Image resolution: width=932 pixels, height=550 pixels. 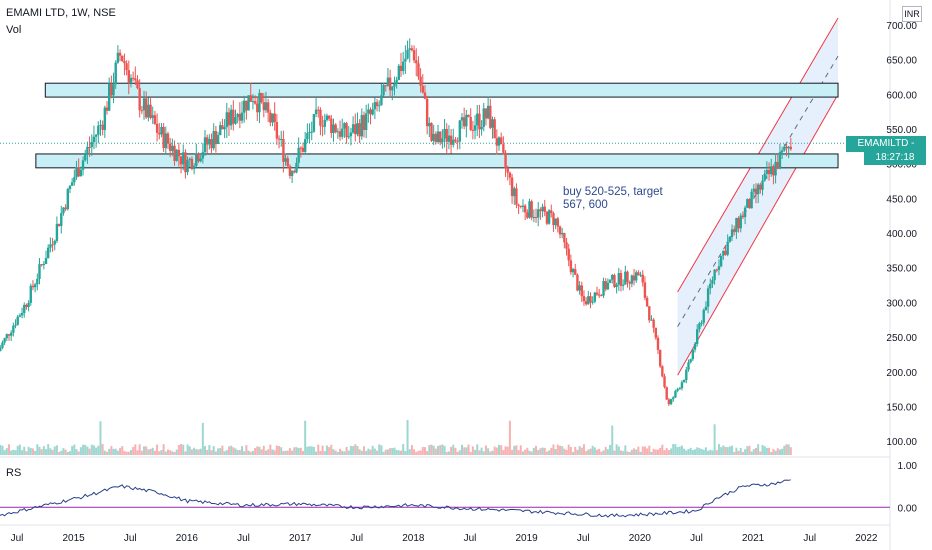 I want to click on currency-badge: INR, so click(x=912, y=14).